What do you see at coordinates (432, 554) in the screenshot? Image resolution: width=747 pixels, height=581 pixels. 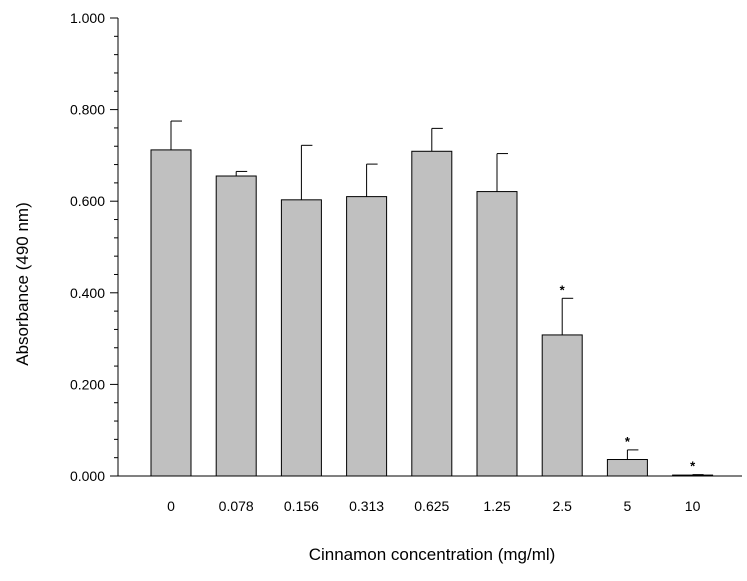 I see `x-axis-title: Cinnamon concentration (mg/ml)` at bounding box center [432, 554].